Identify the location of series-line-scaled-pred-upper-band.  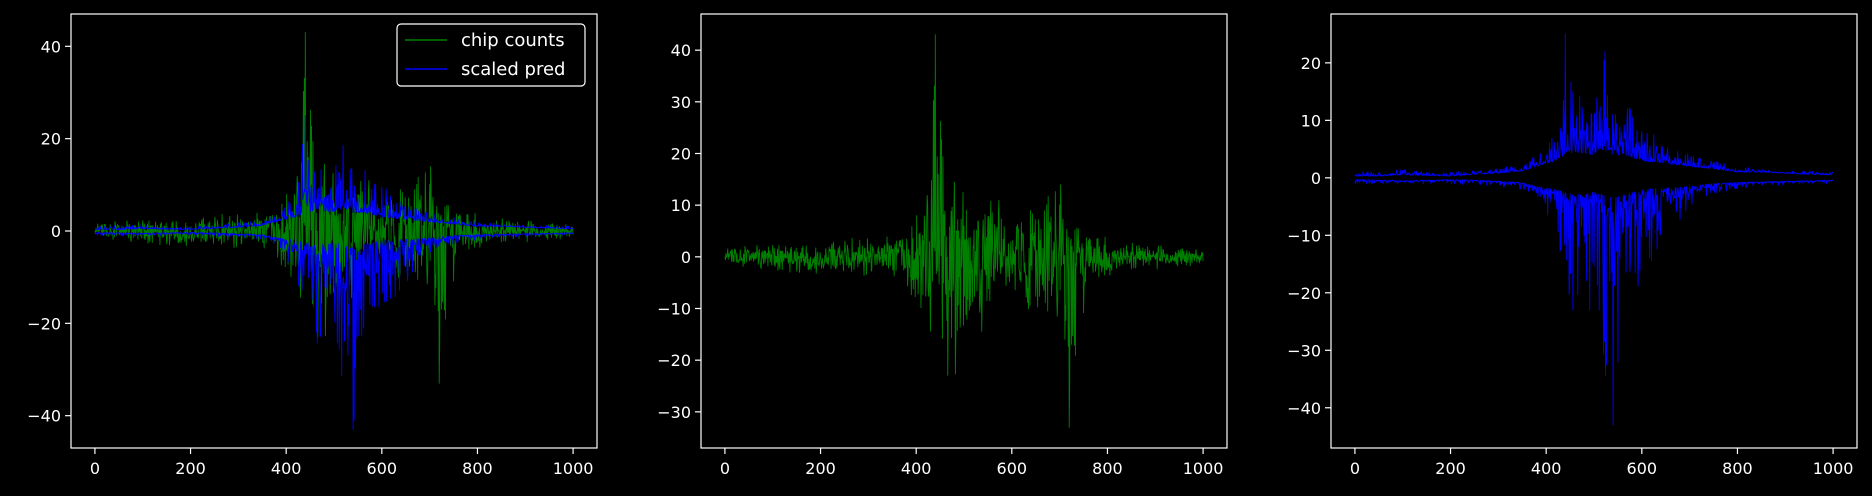
(334, 173).